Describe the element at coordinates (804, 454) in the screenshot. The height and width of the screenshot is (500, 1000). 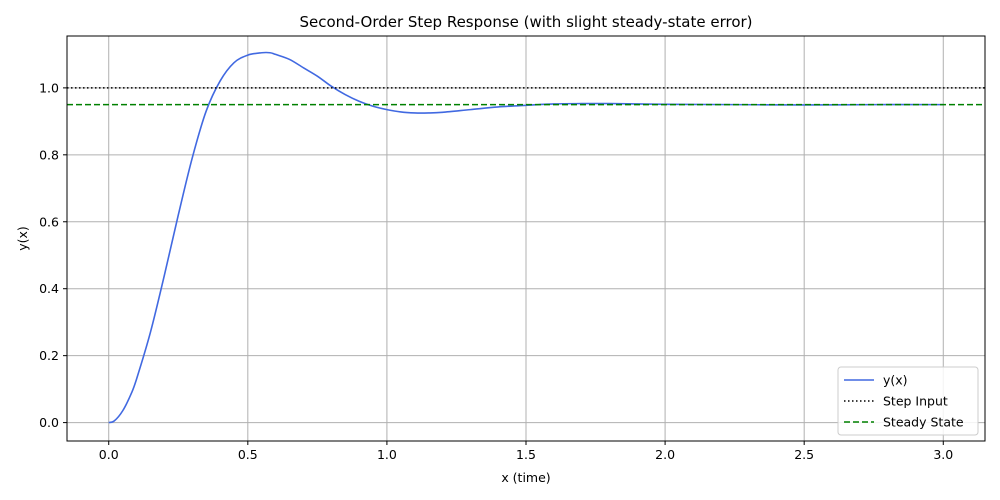
I see `x-tick-label: 2.5` at that location.